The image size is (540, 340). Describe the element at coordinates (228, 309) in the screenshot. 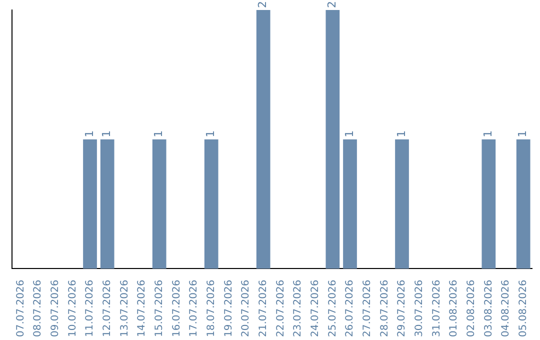

I see `x-tick-label: 19.07.2026` at that location.